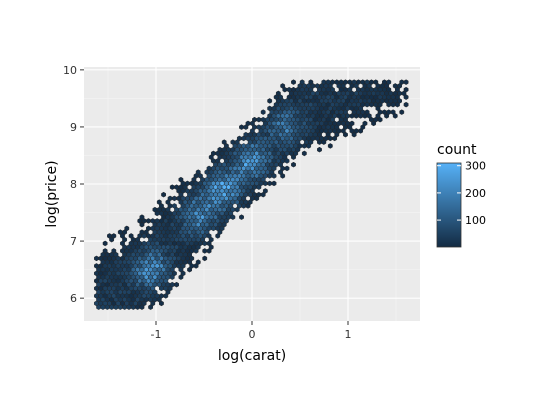 The height and width of the screenshot is (404, 548). I want to click on x-tick-label: -1, so click(156, 334).